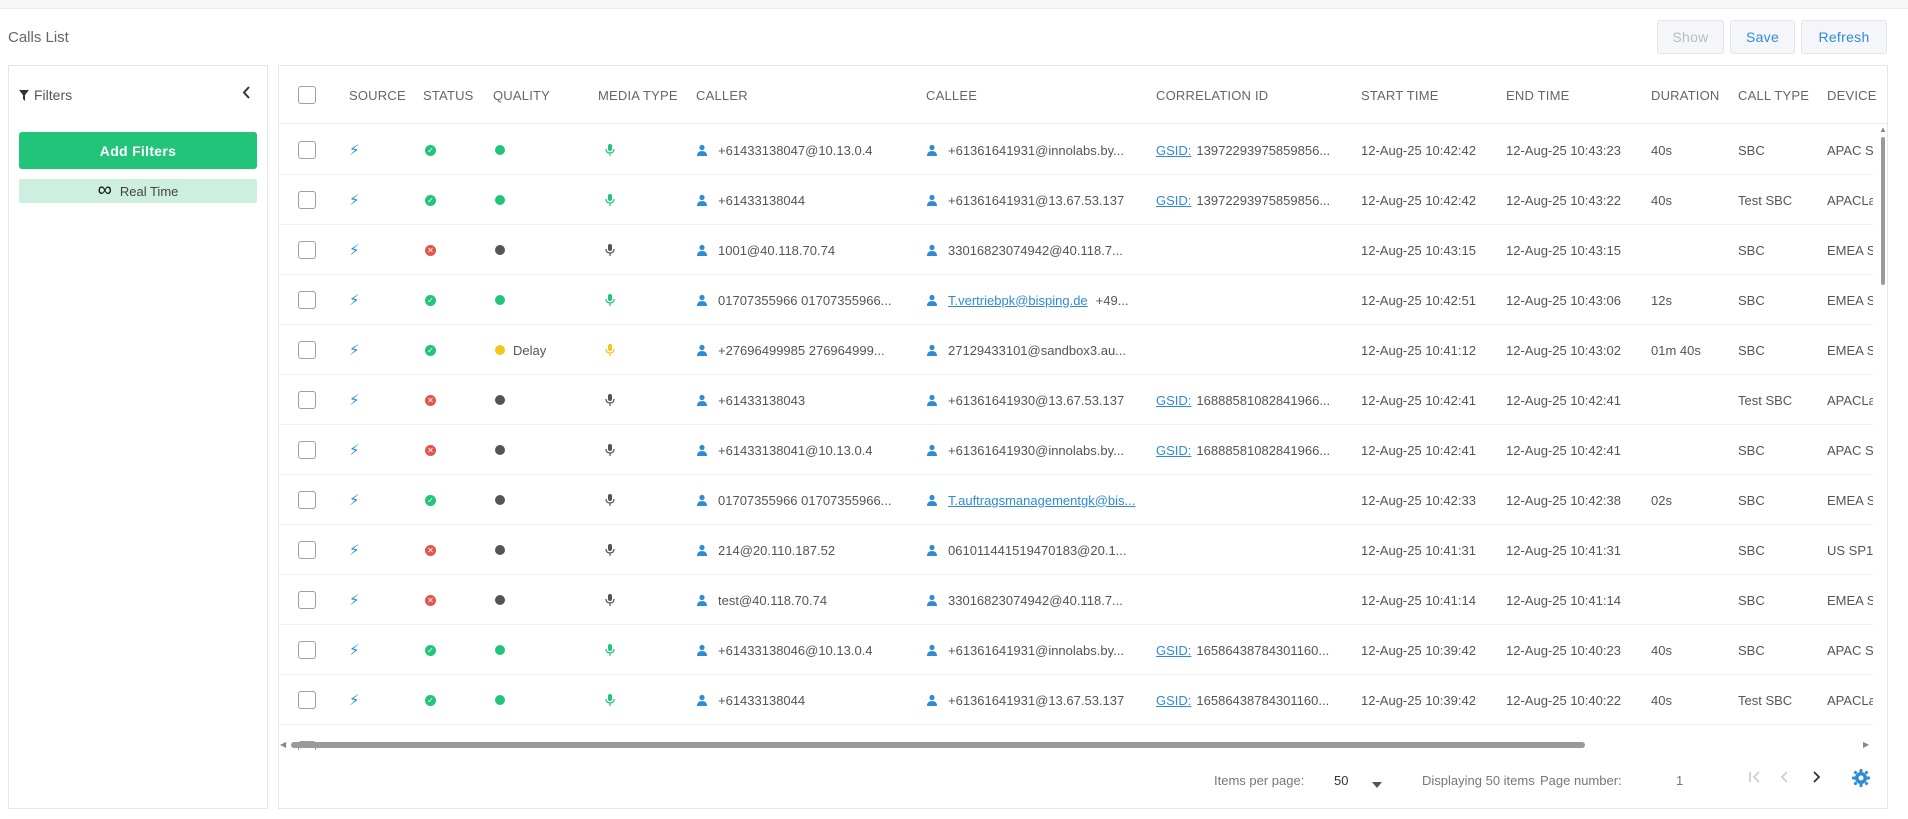 The width and height of the screenshot is (1908, 819). What do you see at coordinates (1755, 779) in the screenshot?
I see `first-page-icon` at bounding box center [1755, 779].